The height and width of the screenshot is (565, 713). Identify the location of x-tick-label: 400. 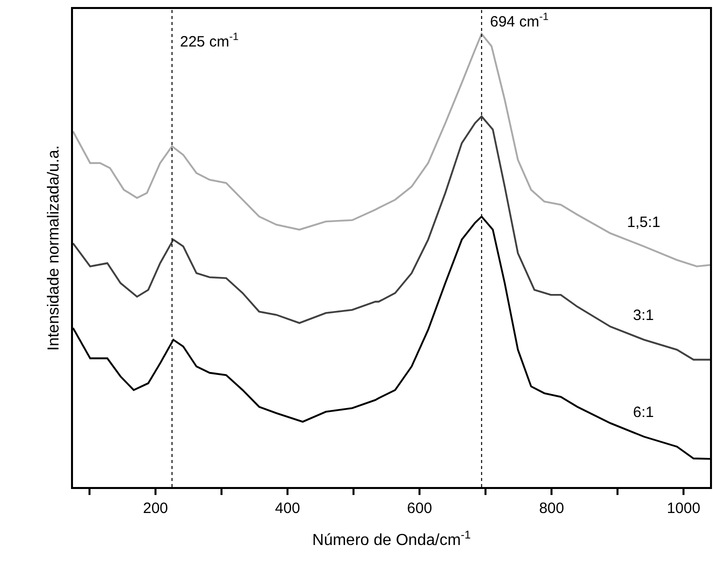
(287, 508).